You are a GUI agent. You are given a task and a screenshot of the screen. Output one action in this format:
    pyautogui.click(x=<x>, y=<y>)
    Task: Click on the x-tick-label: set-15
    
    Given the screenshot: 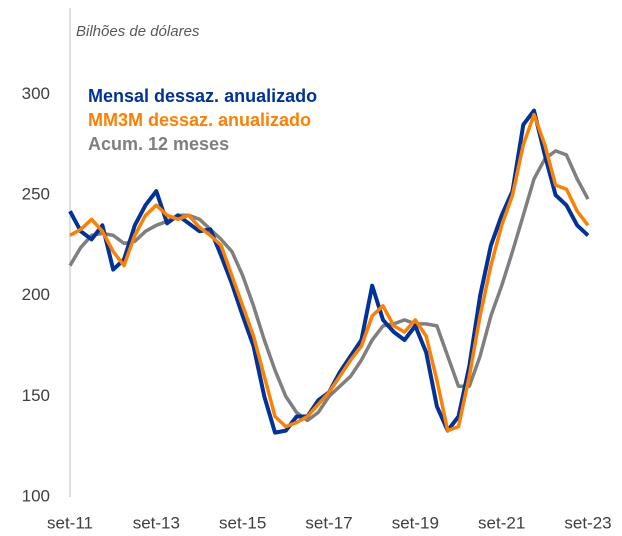 What is the action you would take?
    pyautogui.click(x=242, y=522)
    